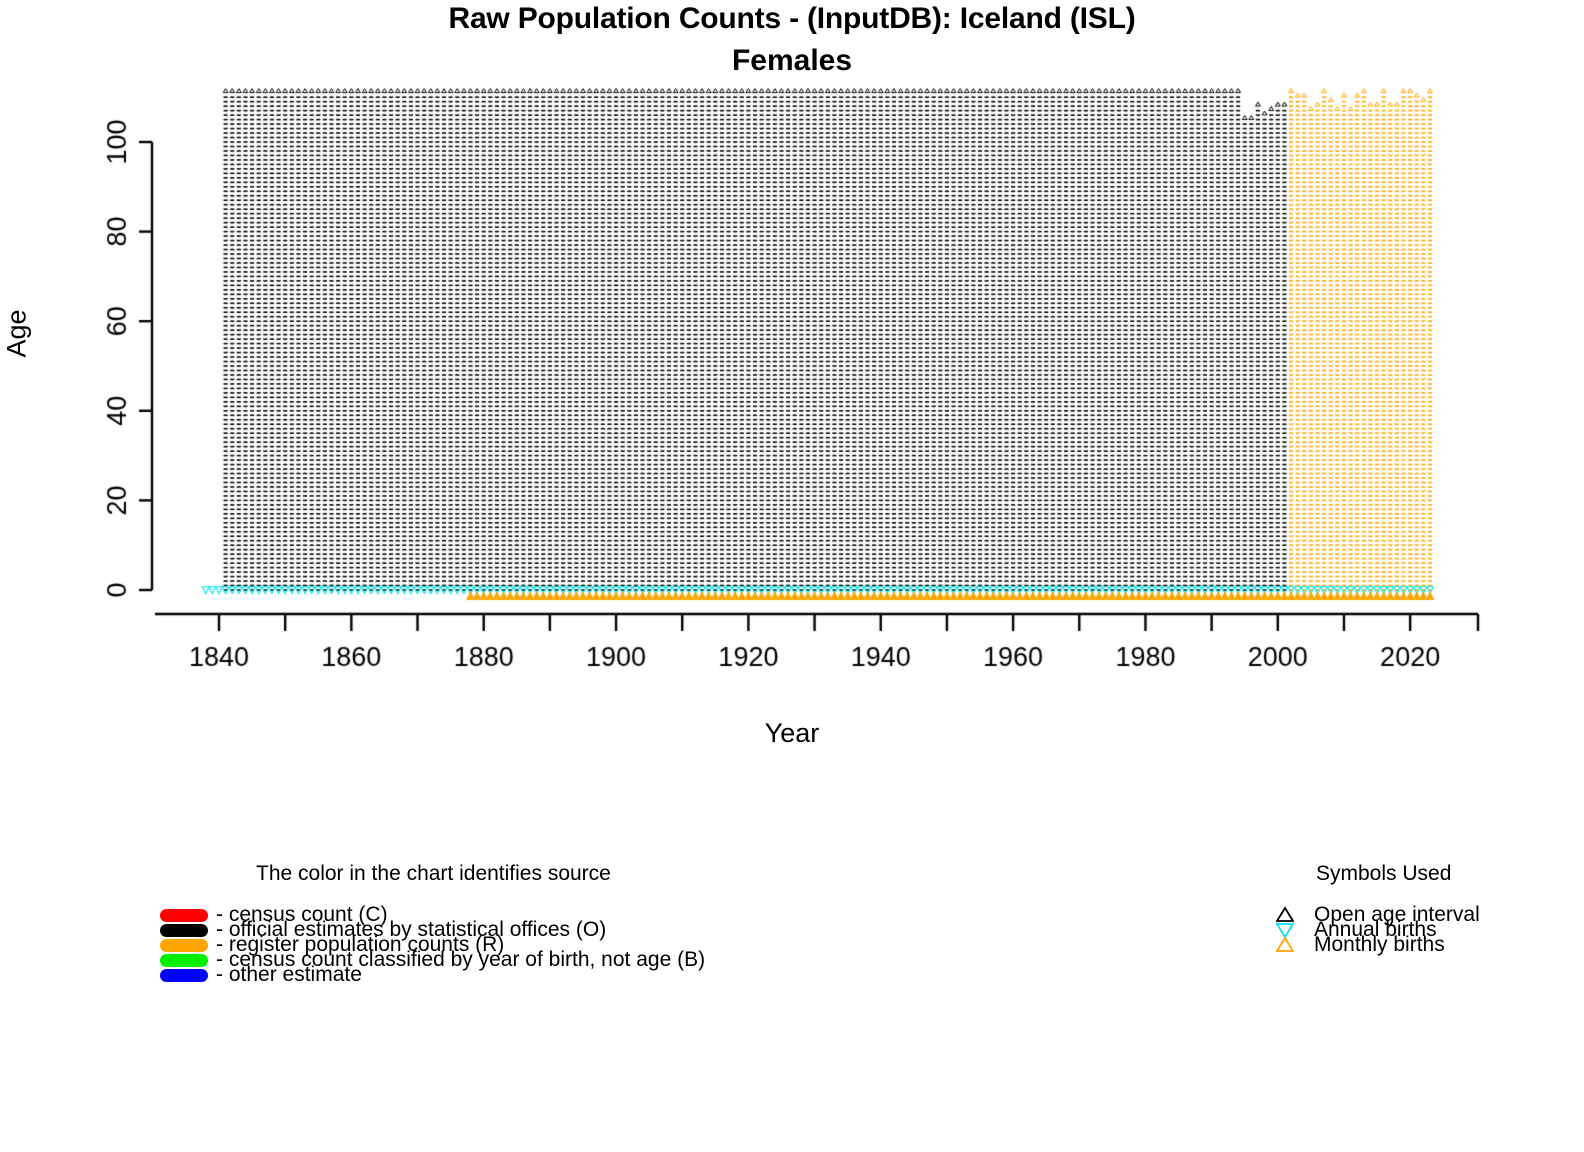 The height and width of the screenshot is (1152, 1584). What do you see at coordinates (1384, 873) in the screenshot?
I see `symbol-legend-title: Symbols Used` at bounding box center [1384, 873].